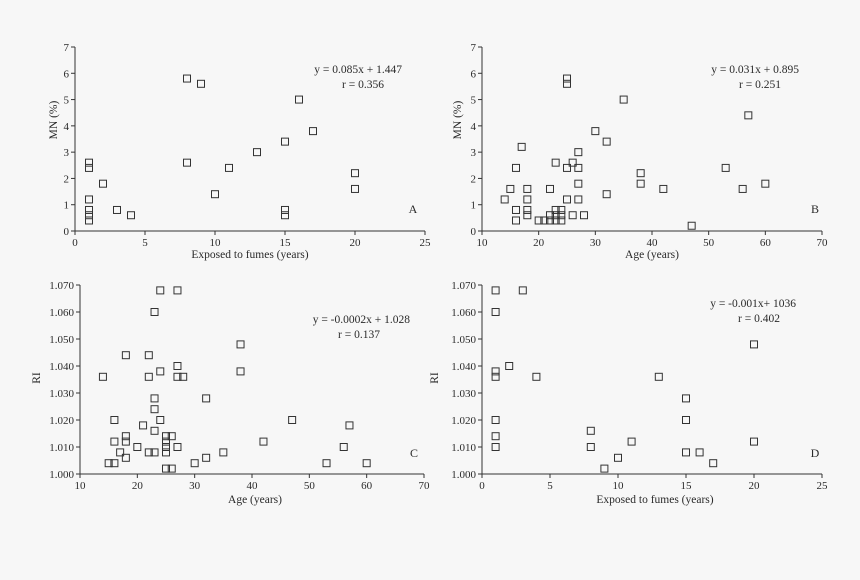 The height and width of the screenshot is (580, 860). I want to click on panel-a-x-axis-label: Exposed to fumes (years), so click(249, 255).